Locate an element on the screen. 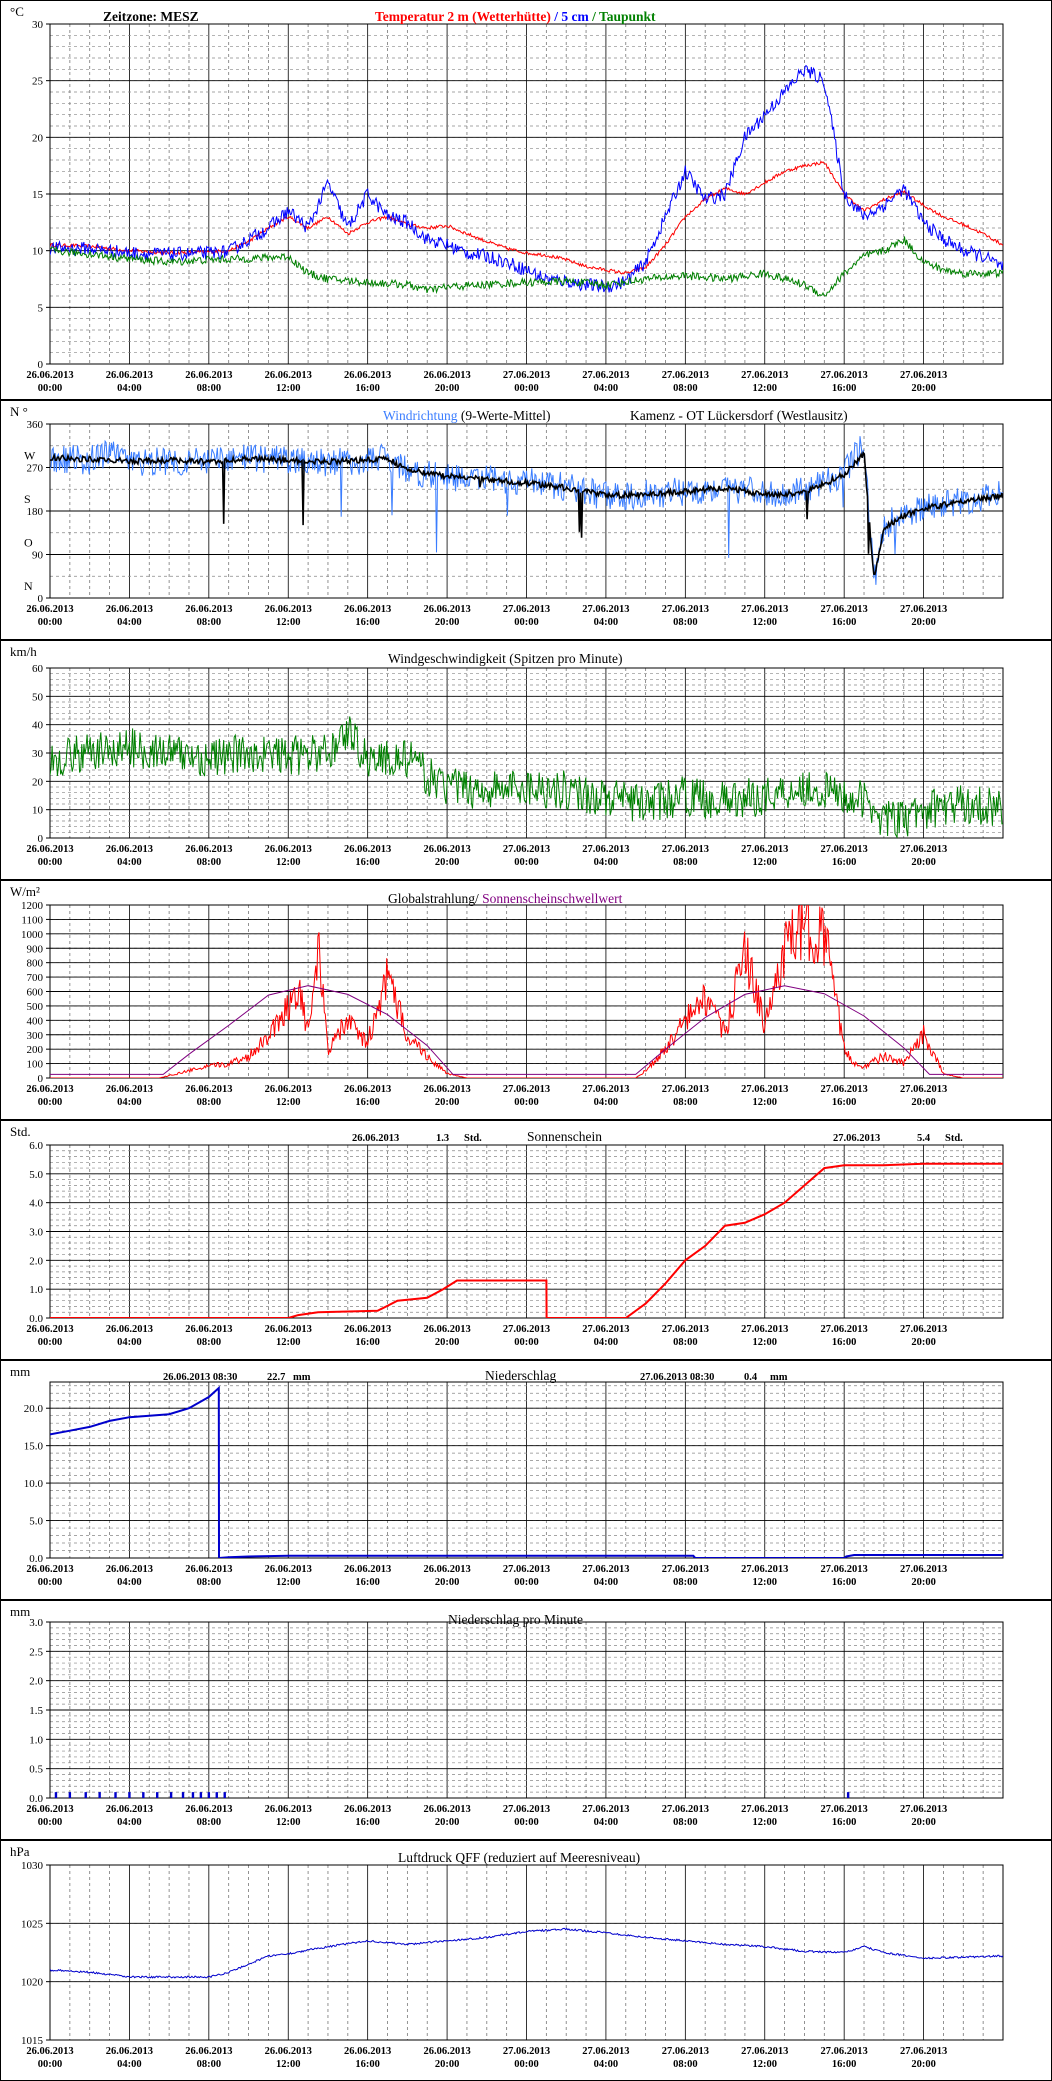 The width and height of the screenshot is (1052, 2081). y-tick-label: 0 is located at coordinates (41, 1079).